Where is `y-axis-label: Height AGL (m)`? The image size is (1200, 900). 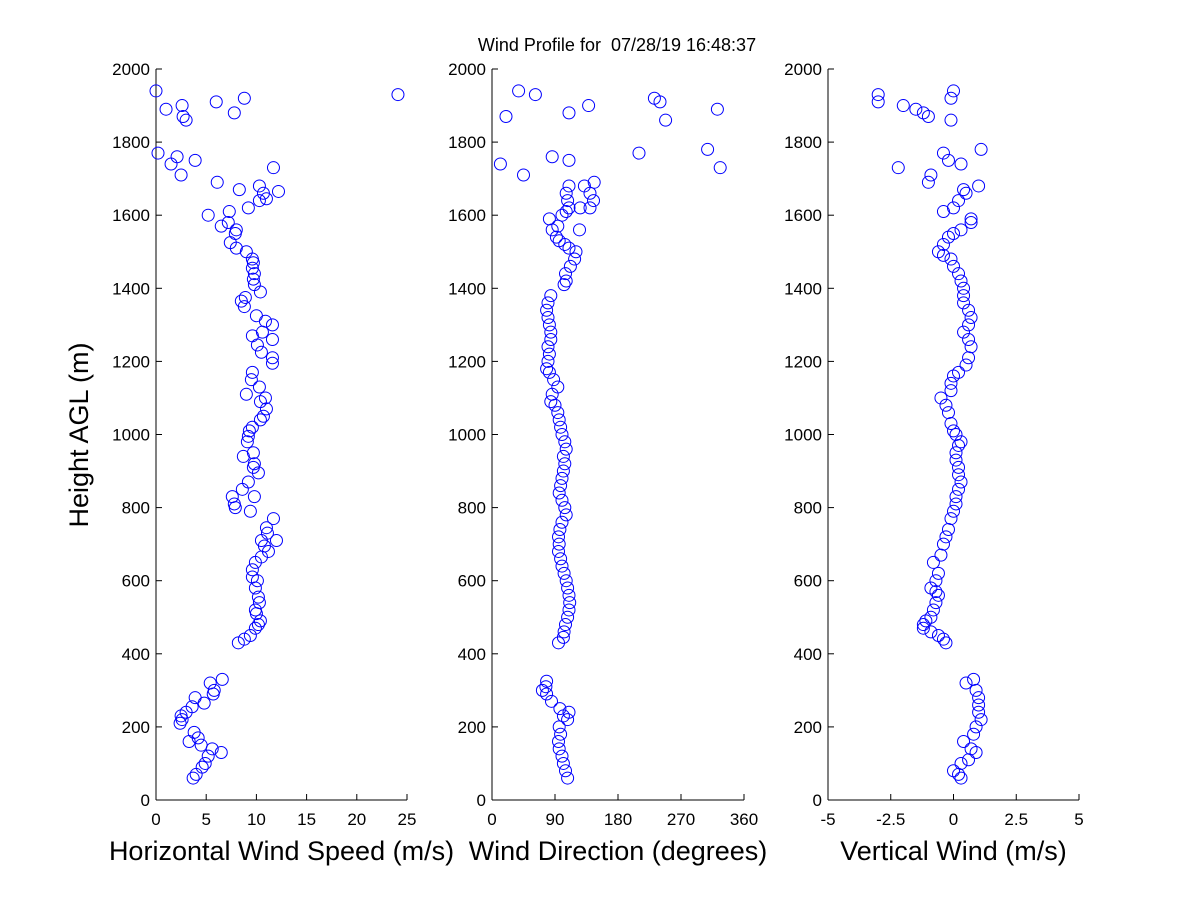 y-axis-label: Height AGL (m) is located at coordinates (79, 434).